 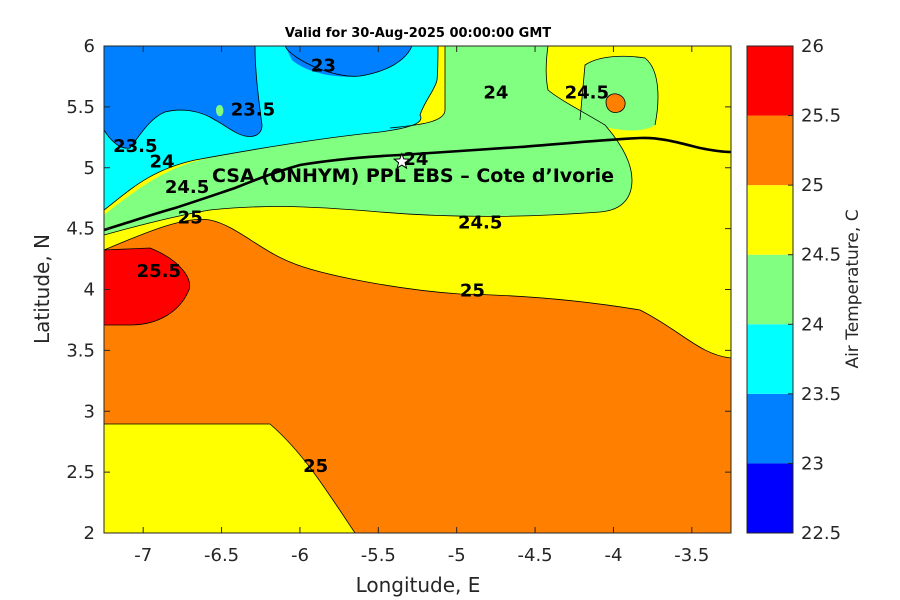 What do you see at coordinates (821, 116) in the screenshot?
I see `colorbar-tick-label: 25.5` at bounding box center [821, 116].